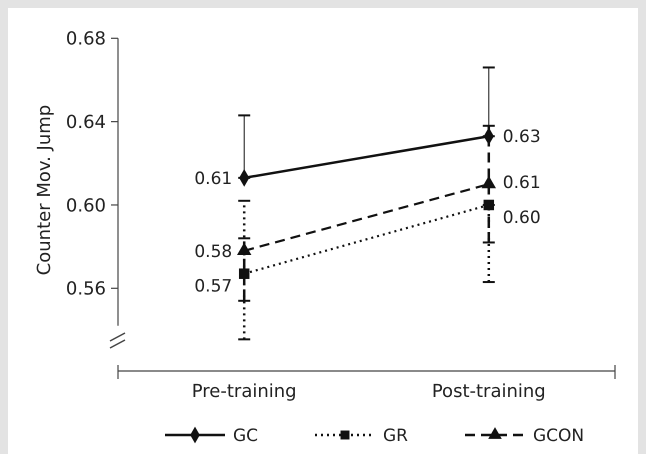  I want to click on y-tick-label: 0.68, so click(86, 39).